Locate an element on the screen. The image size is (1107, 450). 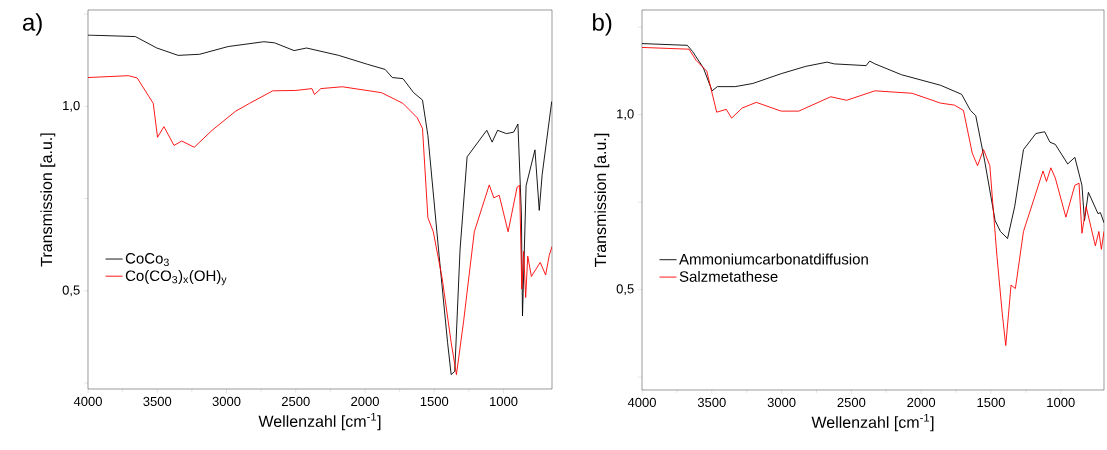
chart-title: a) is located at coordinates (32, 24).